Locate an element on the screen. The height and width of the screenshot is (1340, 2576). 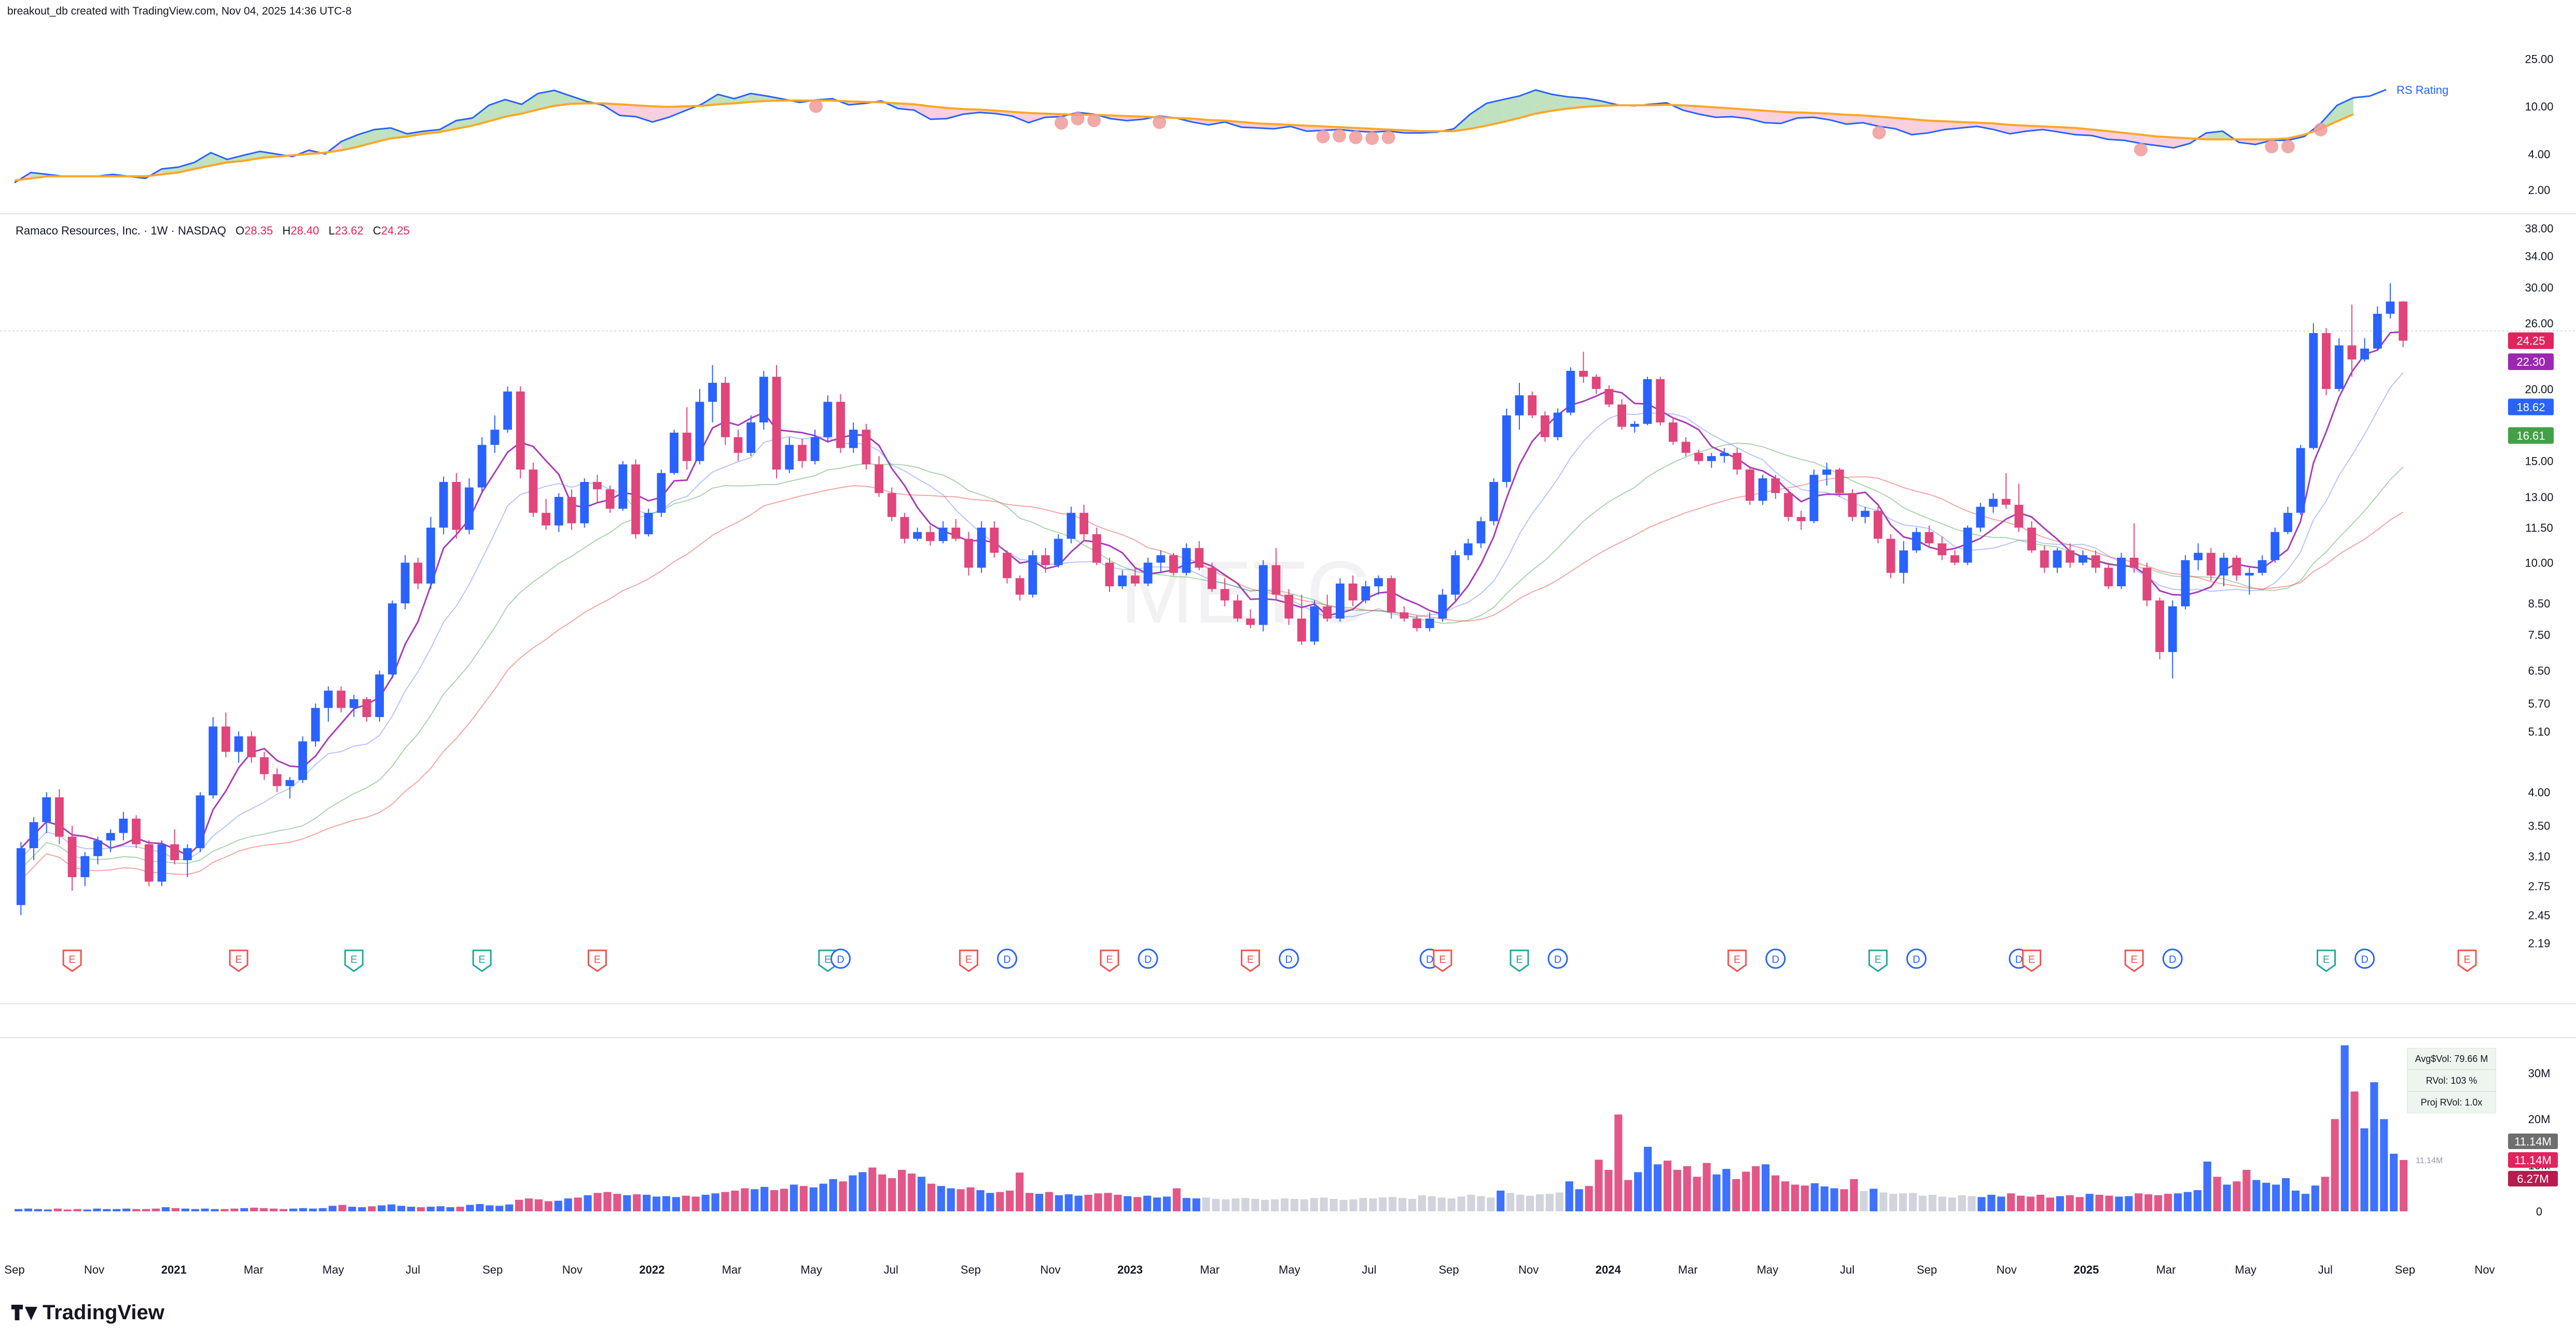
symbol-name: Ramaco Resources, Inc. · 1W · NASDAQ is located at coordinates (121, 230).